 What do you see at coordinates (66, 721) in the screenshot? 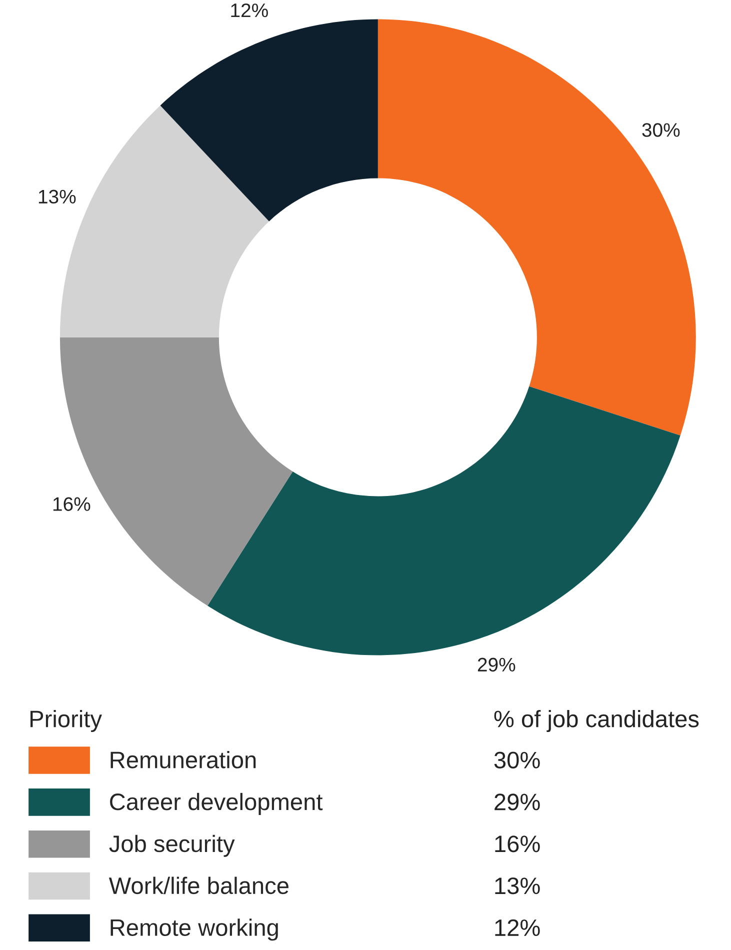
I see `legend-title: Priority` at bounding box center [66, 721].